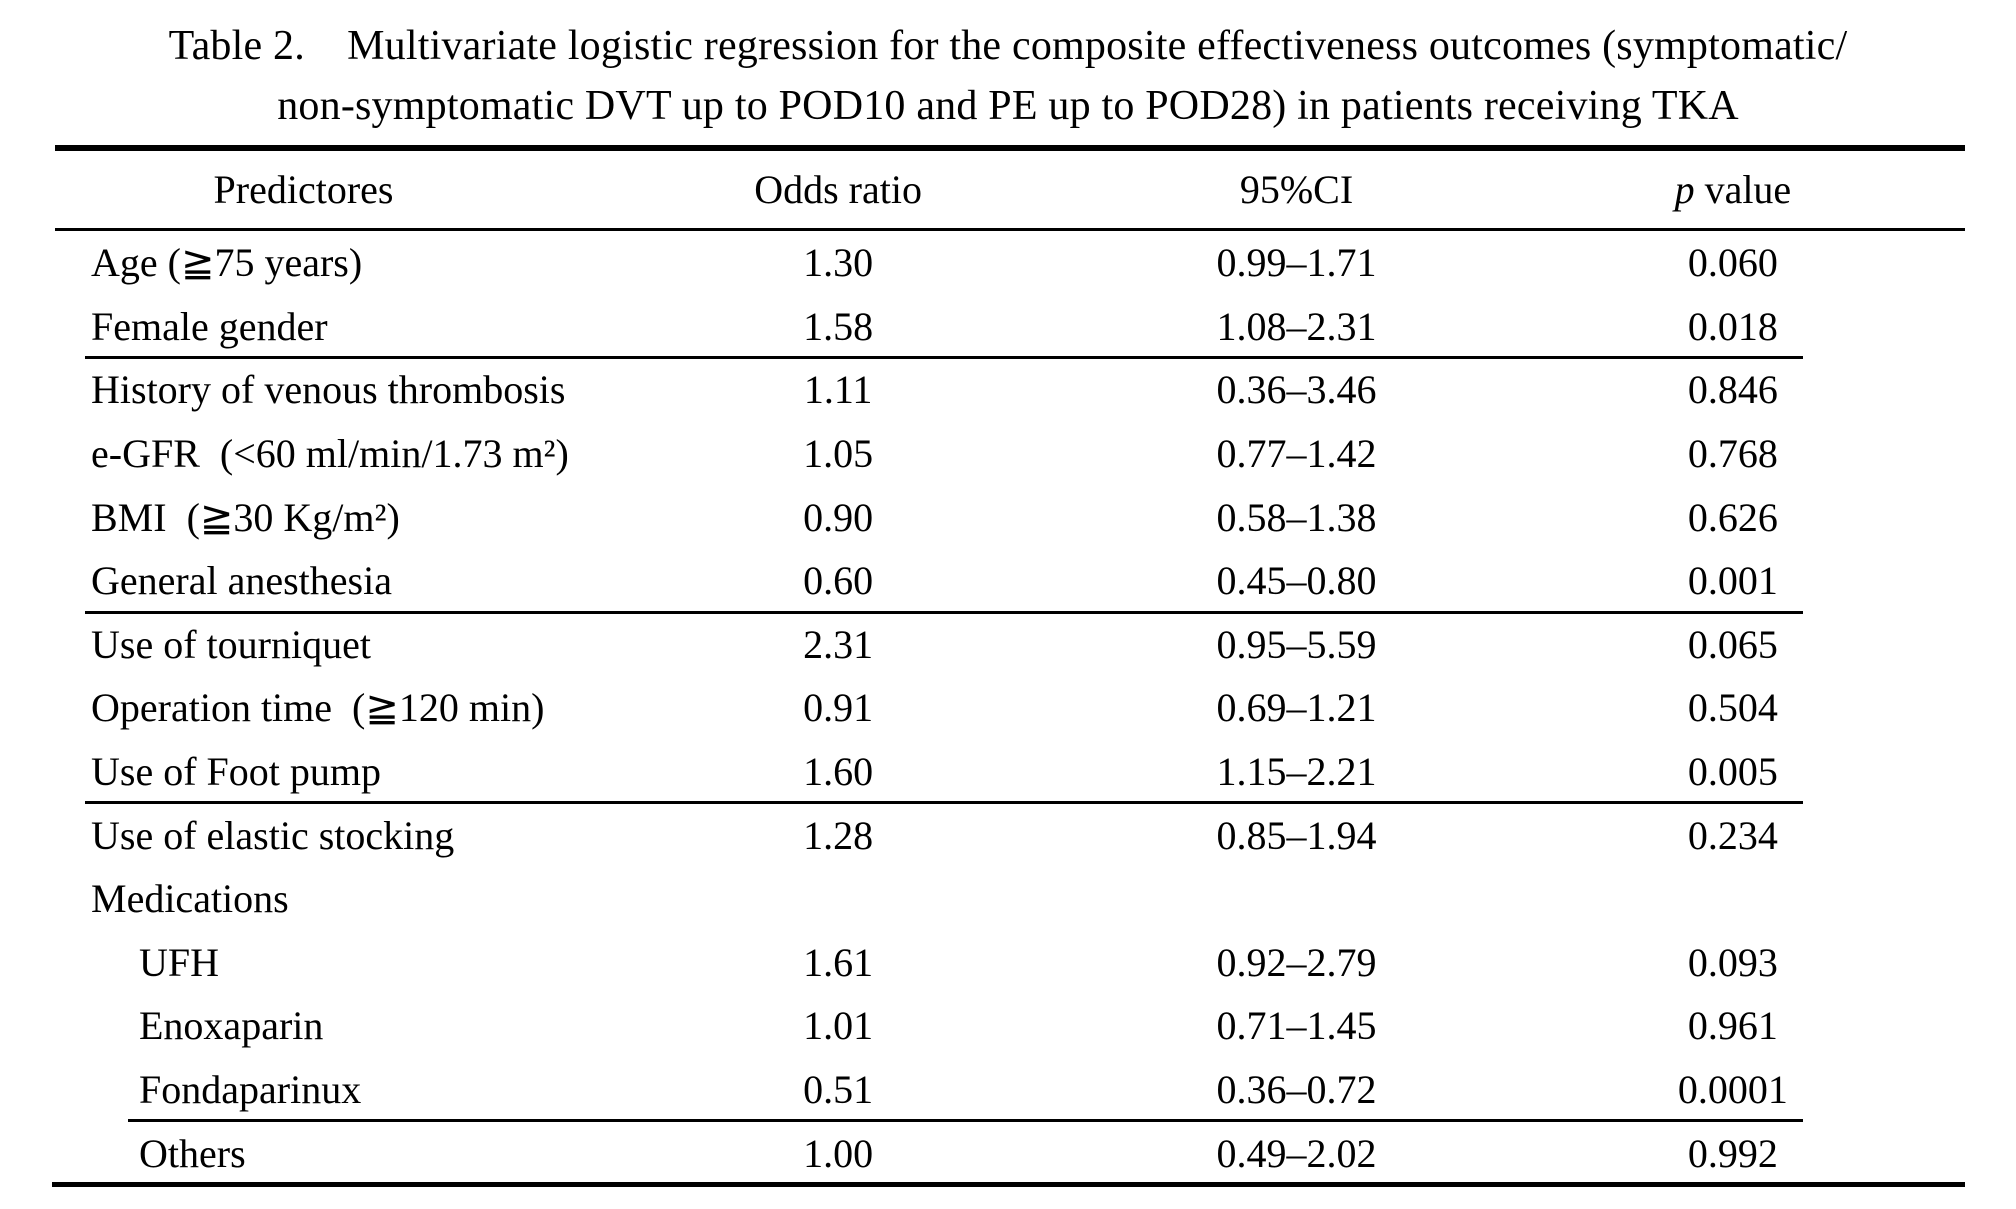 The image size is (2016, 1209). I want to click on p-value-italic-p: p, so click(1684, 189).